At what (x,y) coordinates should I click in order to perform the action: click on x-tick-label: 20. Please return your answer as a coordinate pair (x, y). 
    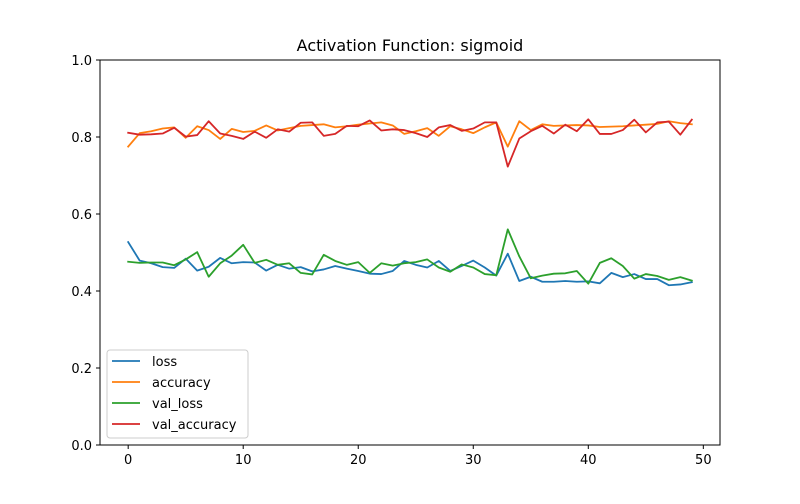
    Looking at the image, I should click on (358, 460).